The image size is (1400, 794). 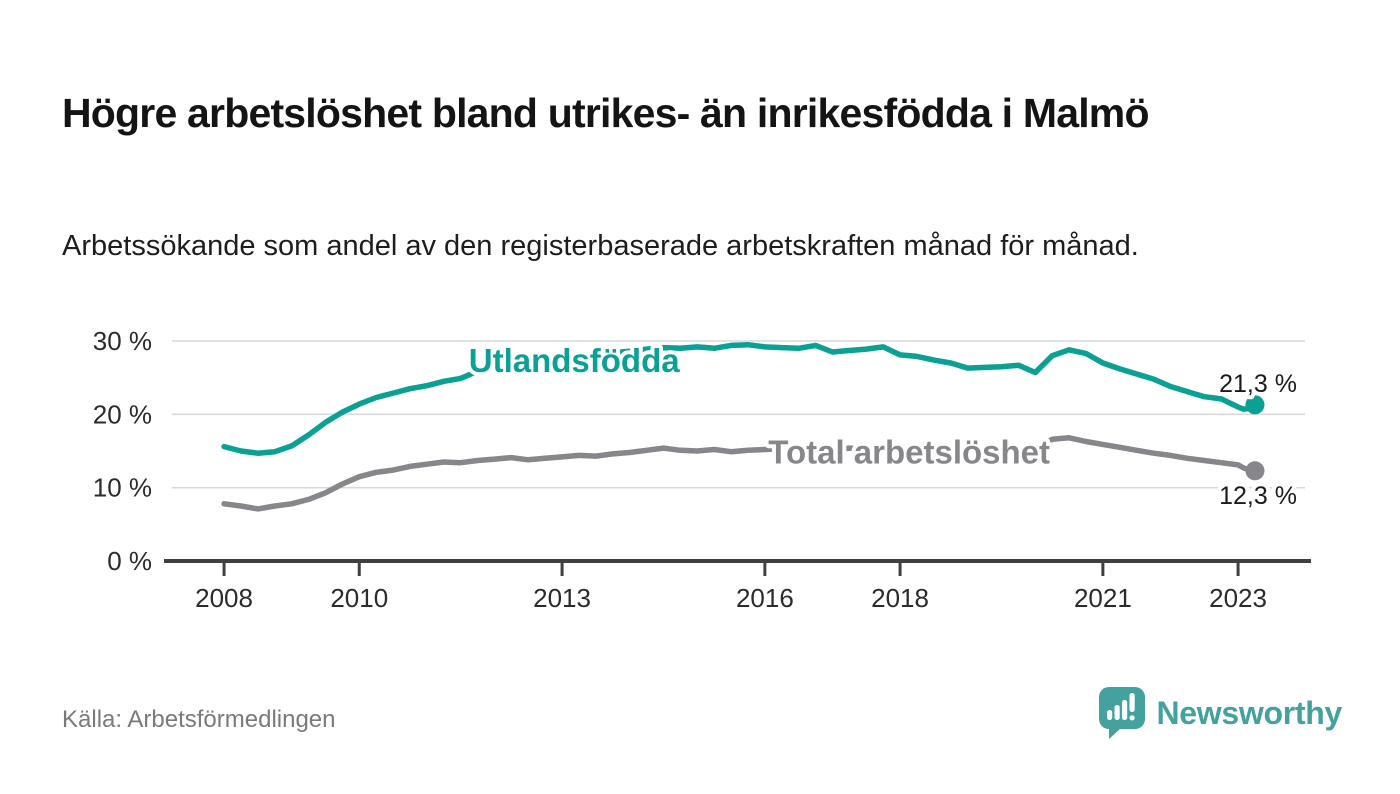 I want to click on newsworthy-speech-bubble-chart-icon, so click(x=1121, y=713).